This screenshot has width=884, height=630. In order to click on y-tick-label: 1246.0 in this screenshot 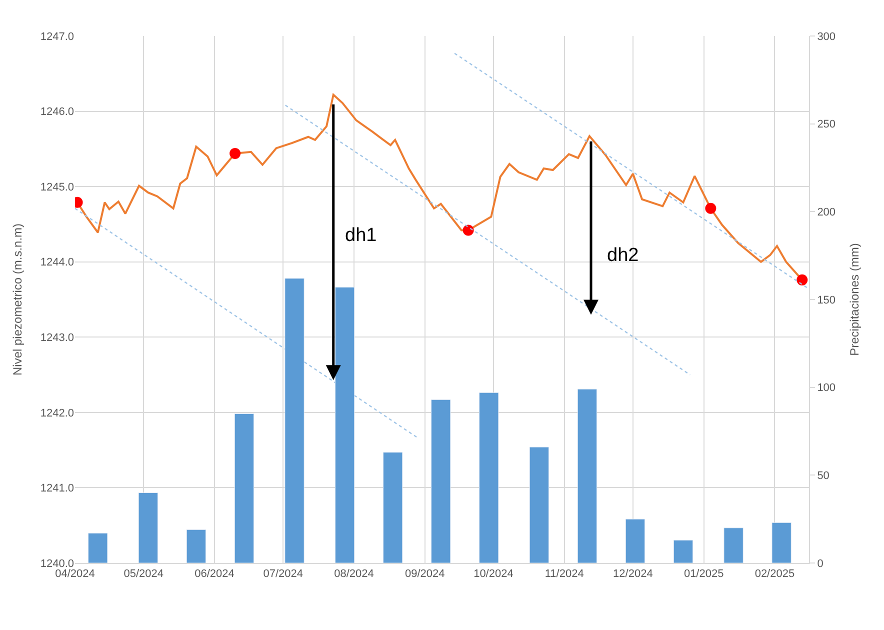, I will do `click(57, 112)`.